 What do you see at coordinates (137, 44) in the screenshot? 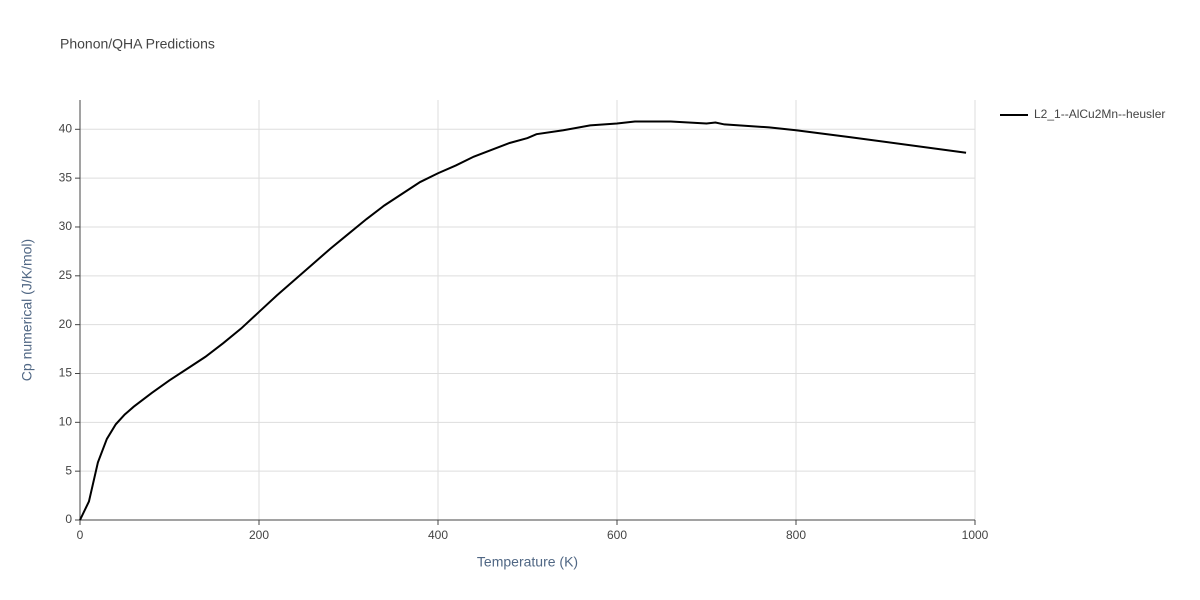
I see `chart-title: Phonon/QHA Predictions` at bounding box center [137, 44].